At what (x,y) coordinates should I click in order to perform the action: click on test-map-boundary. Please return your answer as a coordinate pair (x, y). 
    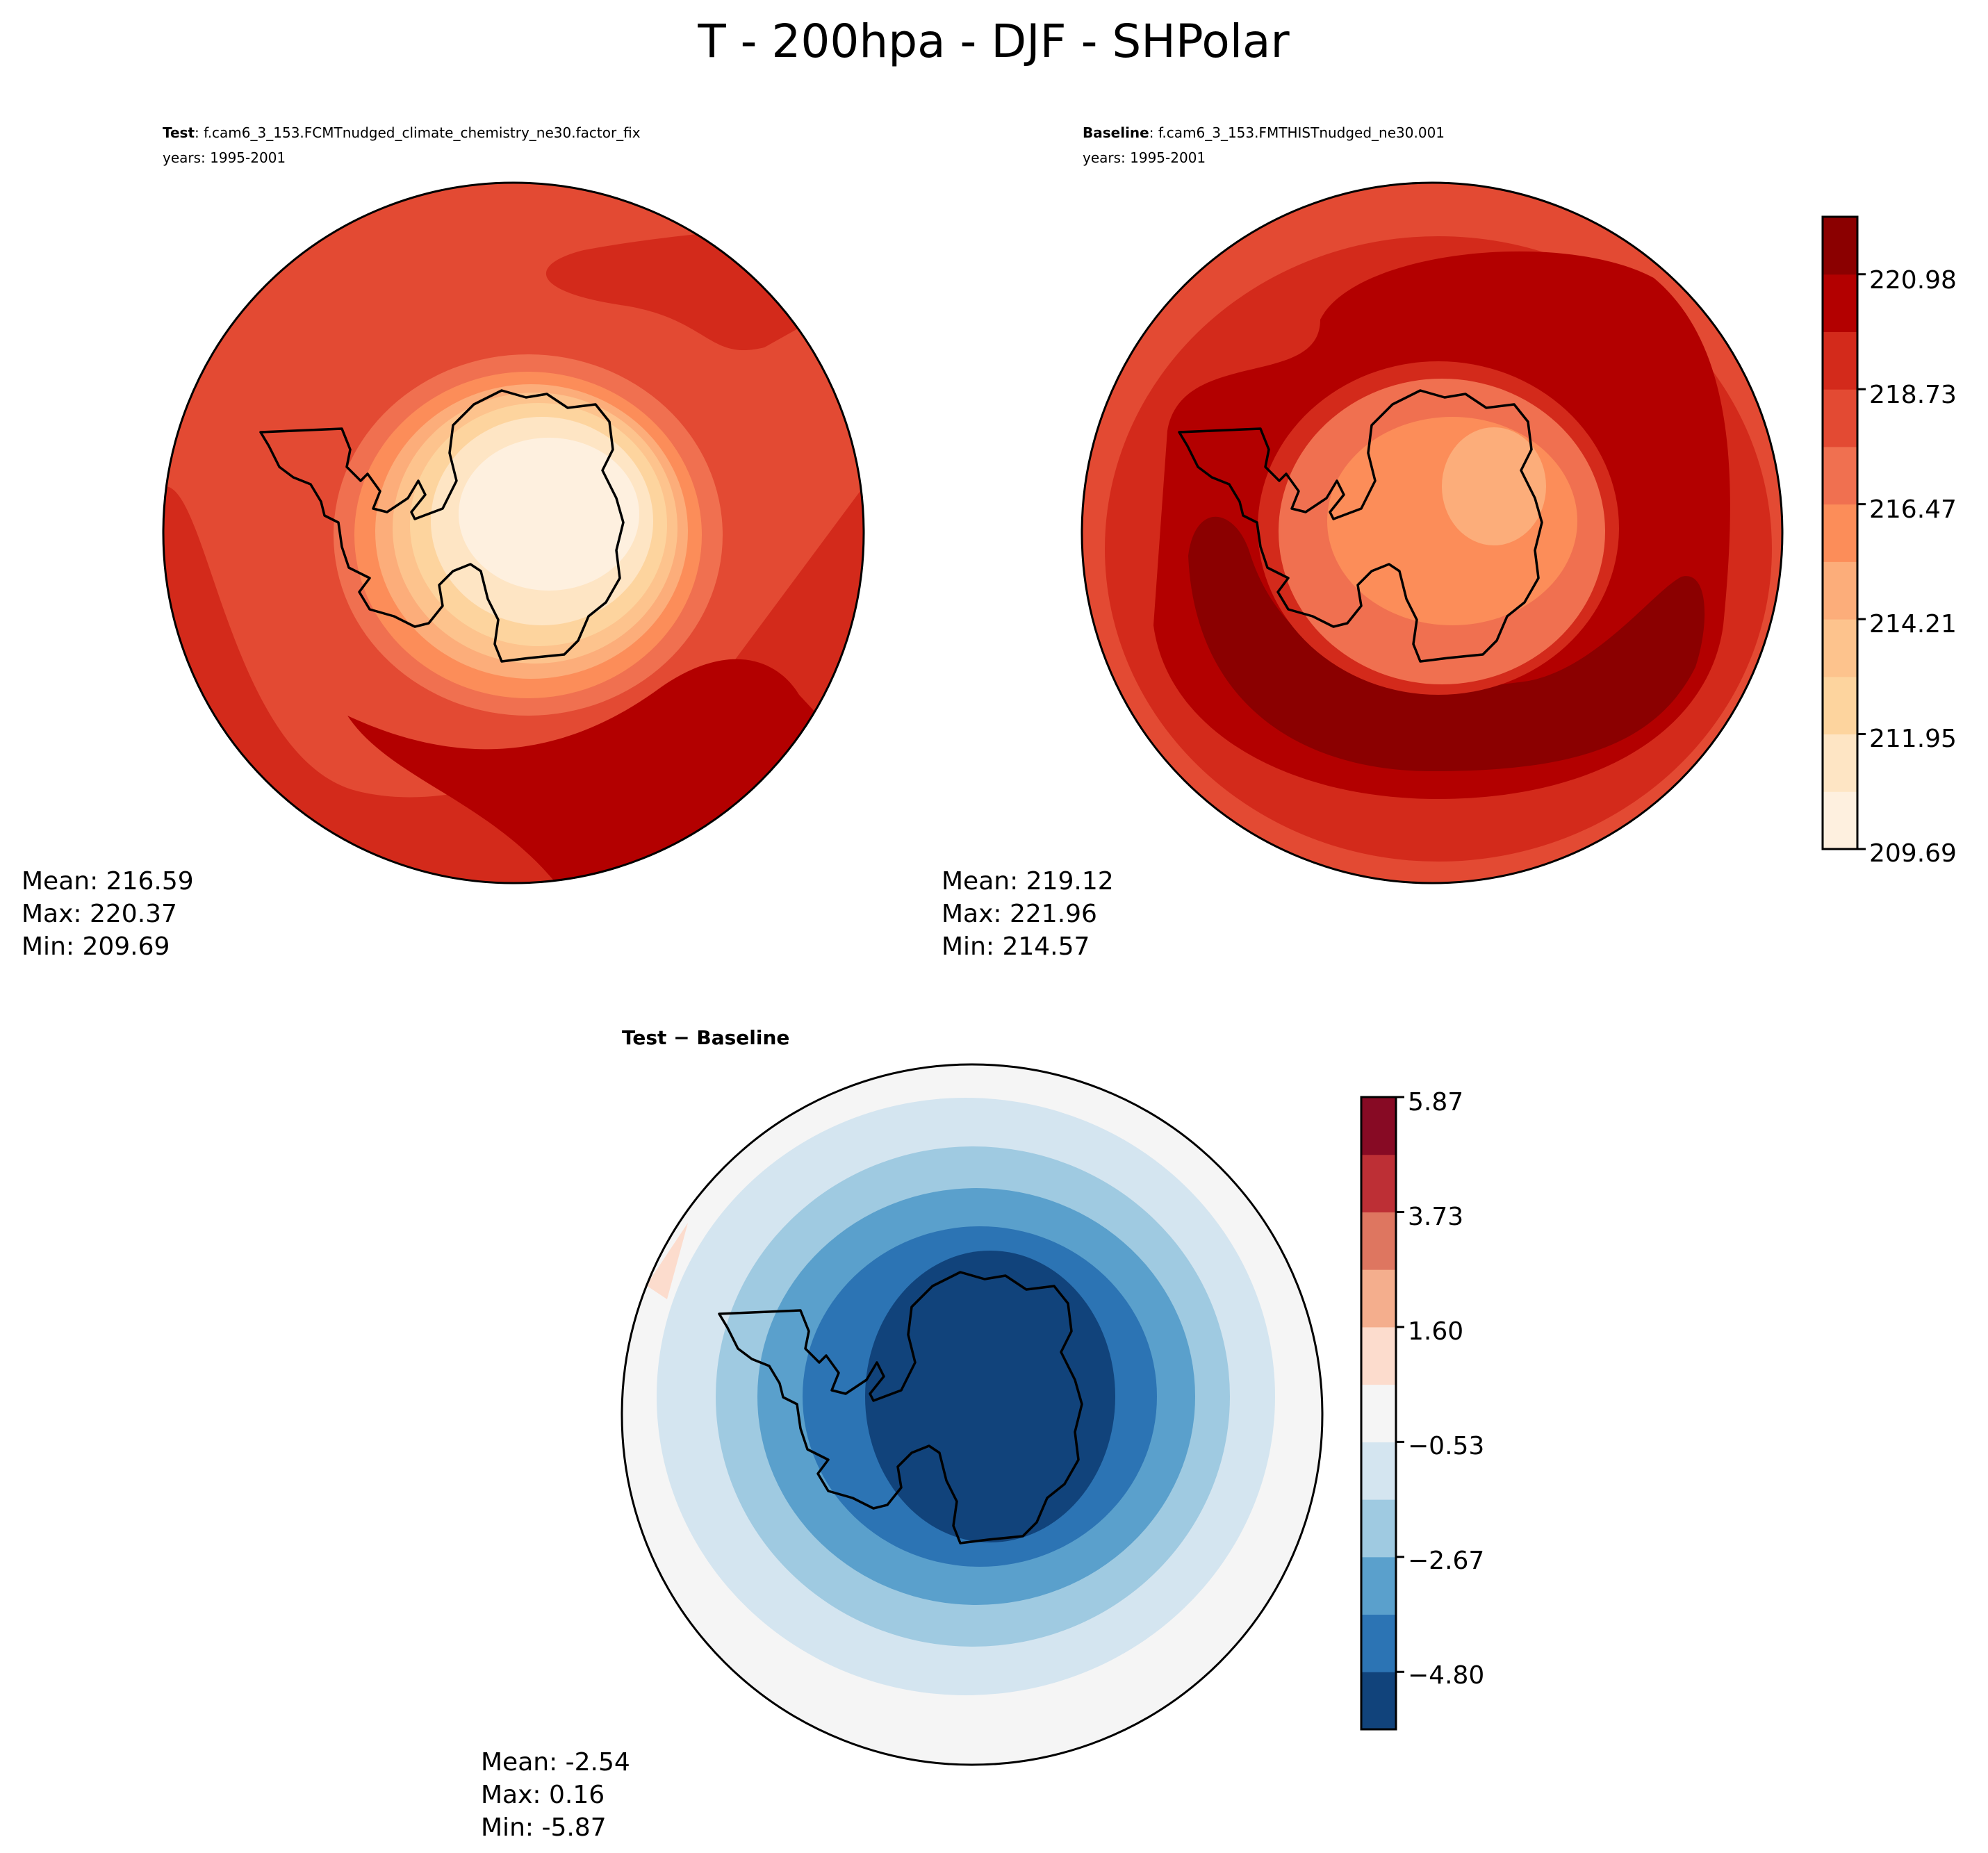
    Looking at the image, I should click on (513, 532).